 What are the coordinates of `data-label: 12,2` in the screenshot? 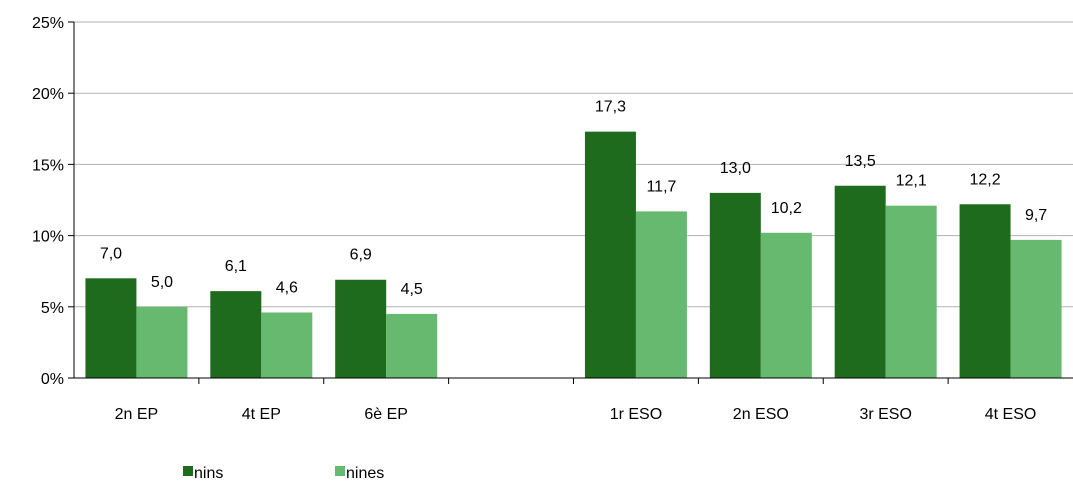 It's located at (984, 179).